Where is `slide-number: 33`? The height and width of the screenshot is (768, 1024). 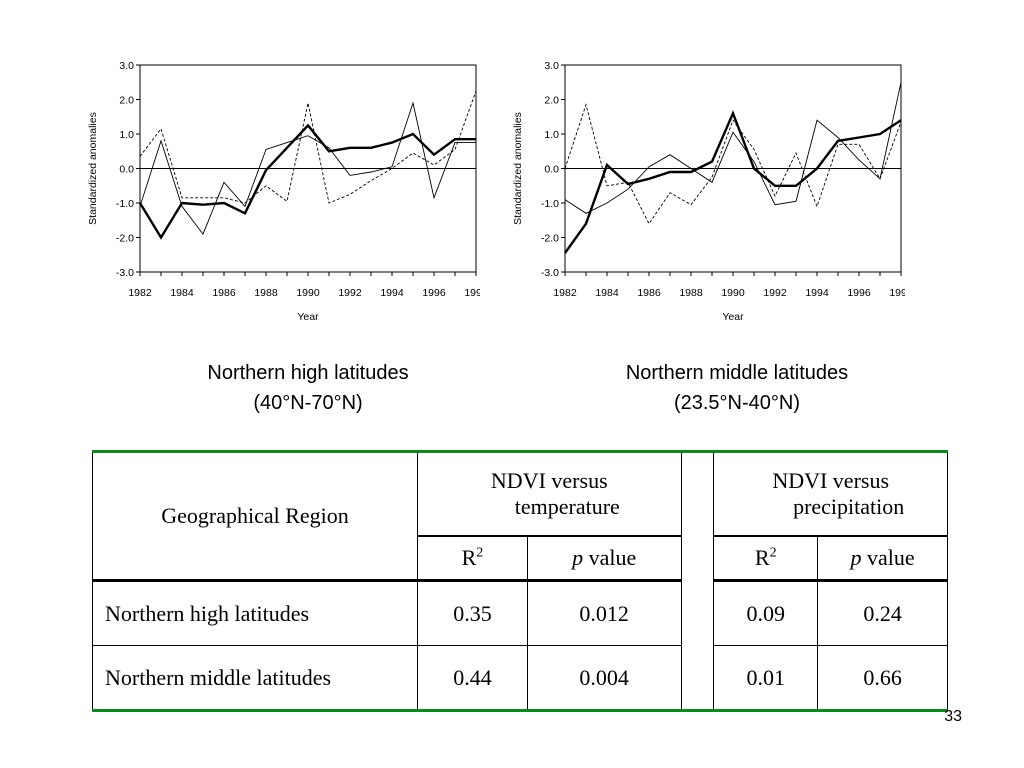 slide-number: 33 is located at coordinates (953, 716).